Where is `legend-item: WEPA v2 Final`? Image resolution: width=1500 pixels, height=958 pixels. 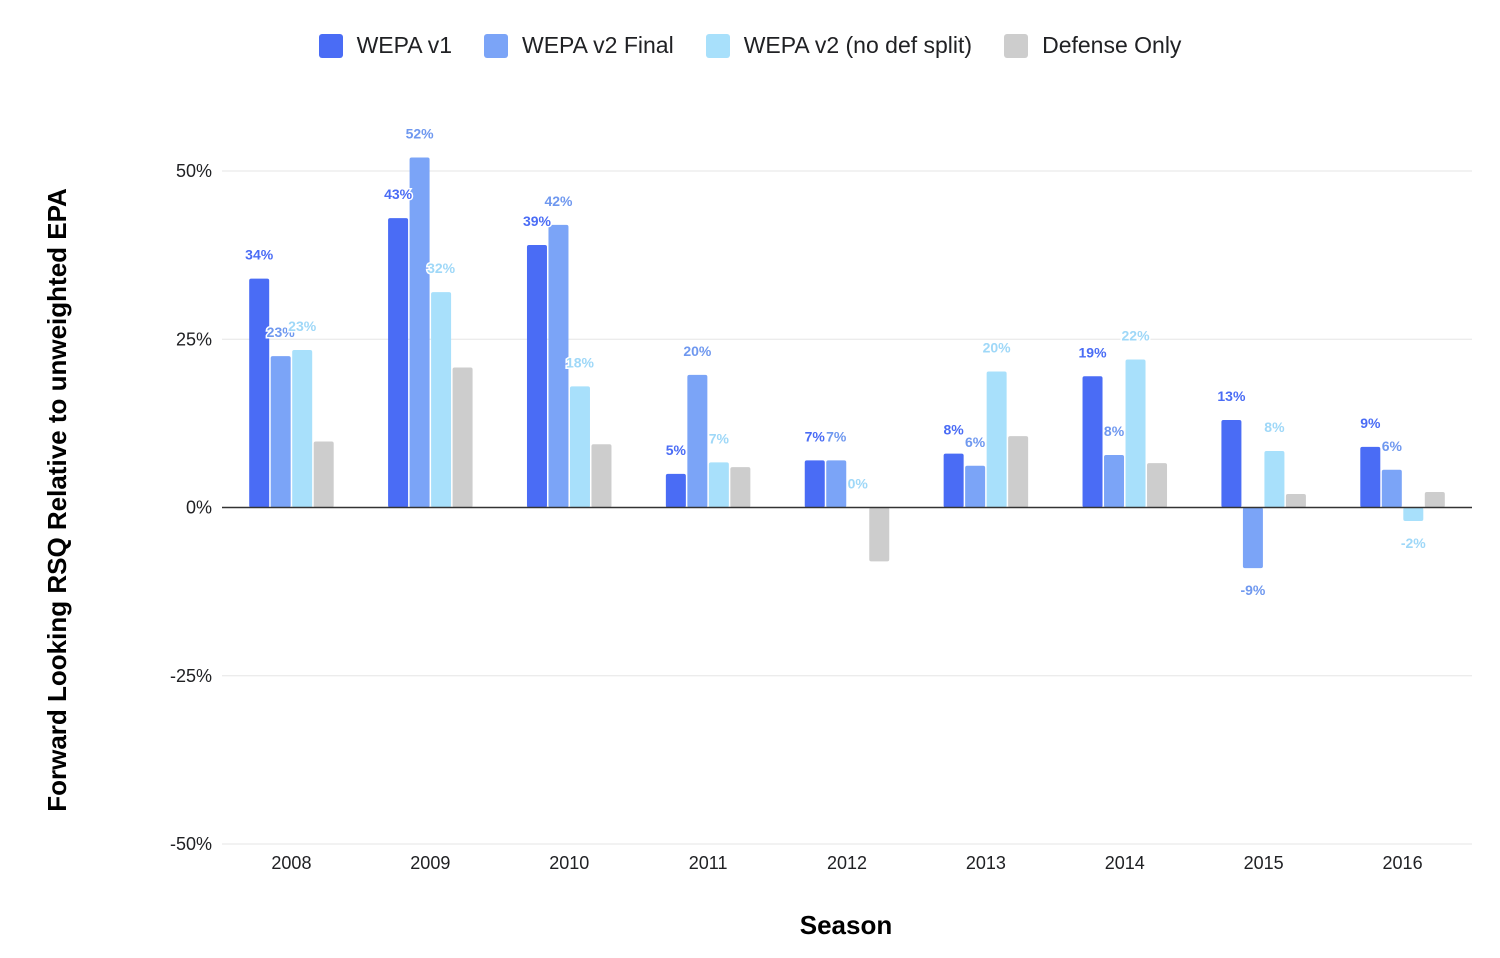 legend-item: WEPA v2 Final is located at coordinates (579, 45).